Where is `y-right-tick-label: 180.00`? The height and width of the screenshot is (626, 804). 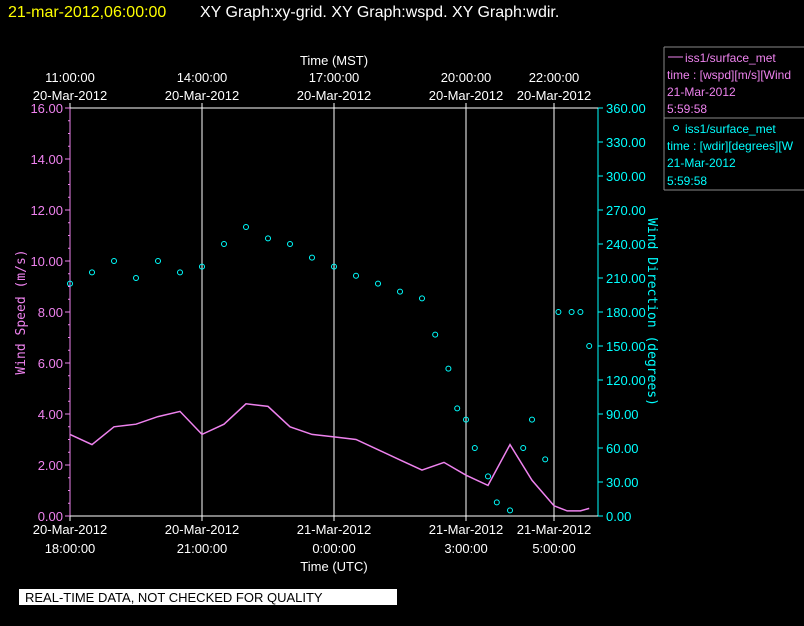 y-right-tick-label: 180.00 is located at coordinates (626, 312).